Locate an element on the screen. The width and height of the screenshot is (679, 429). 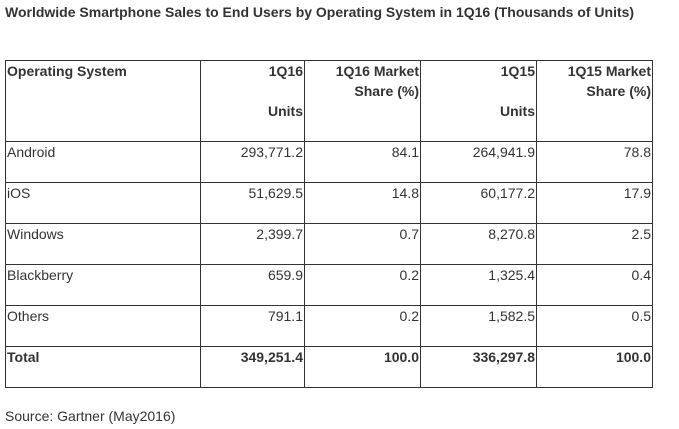
header-label-line1: 1Q16 is located at coordinates (285, 71).